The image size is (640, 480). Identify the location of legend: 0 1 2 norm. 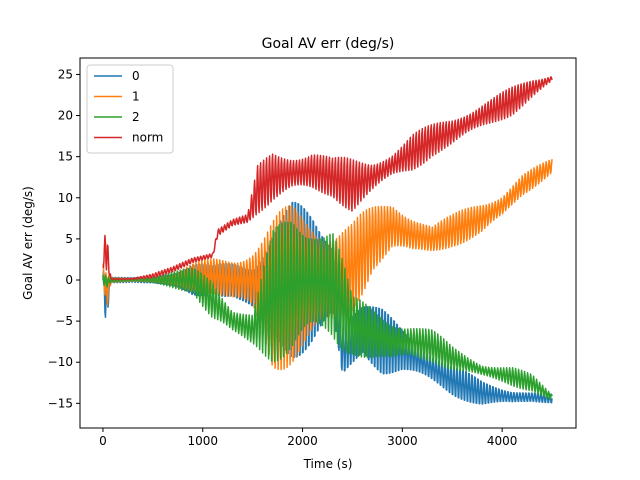
(130, 109).